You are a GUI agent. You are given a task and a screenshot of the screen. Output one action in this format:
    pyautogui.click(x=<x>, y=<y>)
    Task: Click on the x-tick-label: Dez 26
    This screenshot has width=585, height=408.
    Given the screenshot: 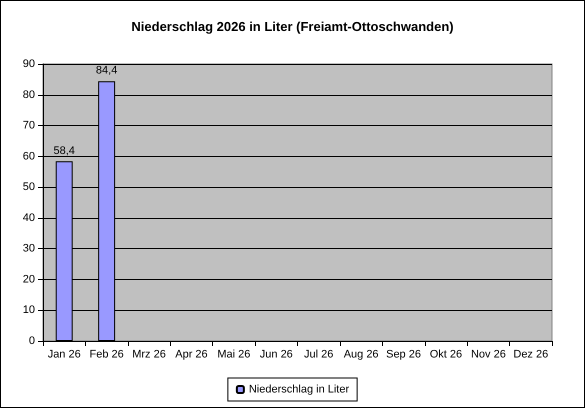 What is the action you would take?
    pyautogui.click(x=530, y=354)
    